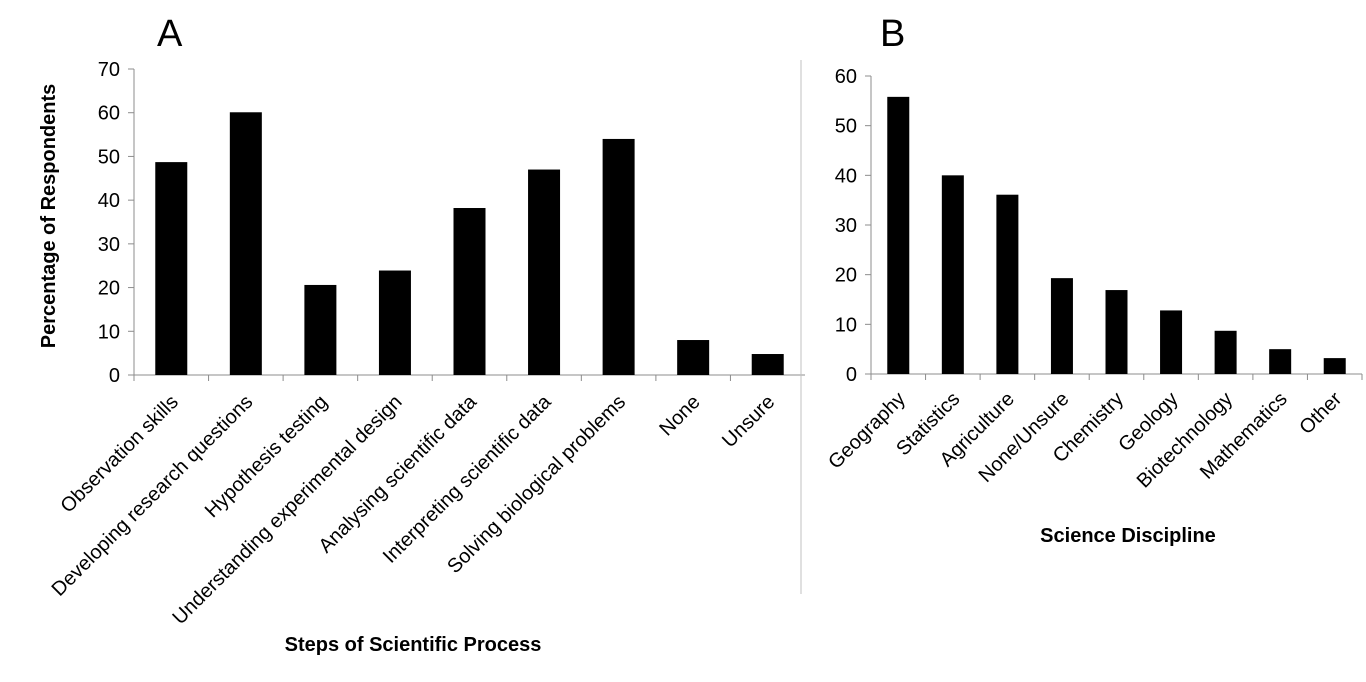  What do you see at coordinates (413, 645) in the screenshot?
I see `panel-a-x-axis-title: Steps of Scientific Process` at bounding box center [413, 645].